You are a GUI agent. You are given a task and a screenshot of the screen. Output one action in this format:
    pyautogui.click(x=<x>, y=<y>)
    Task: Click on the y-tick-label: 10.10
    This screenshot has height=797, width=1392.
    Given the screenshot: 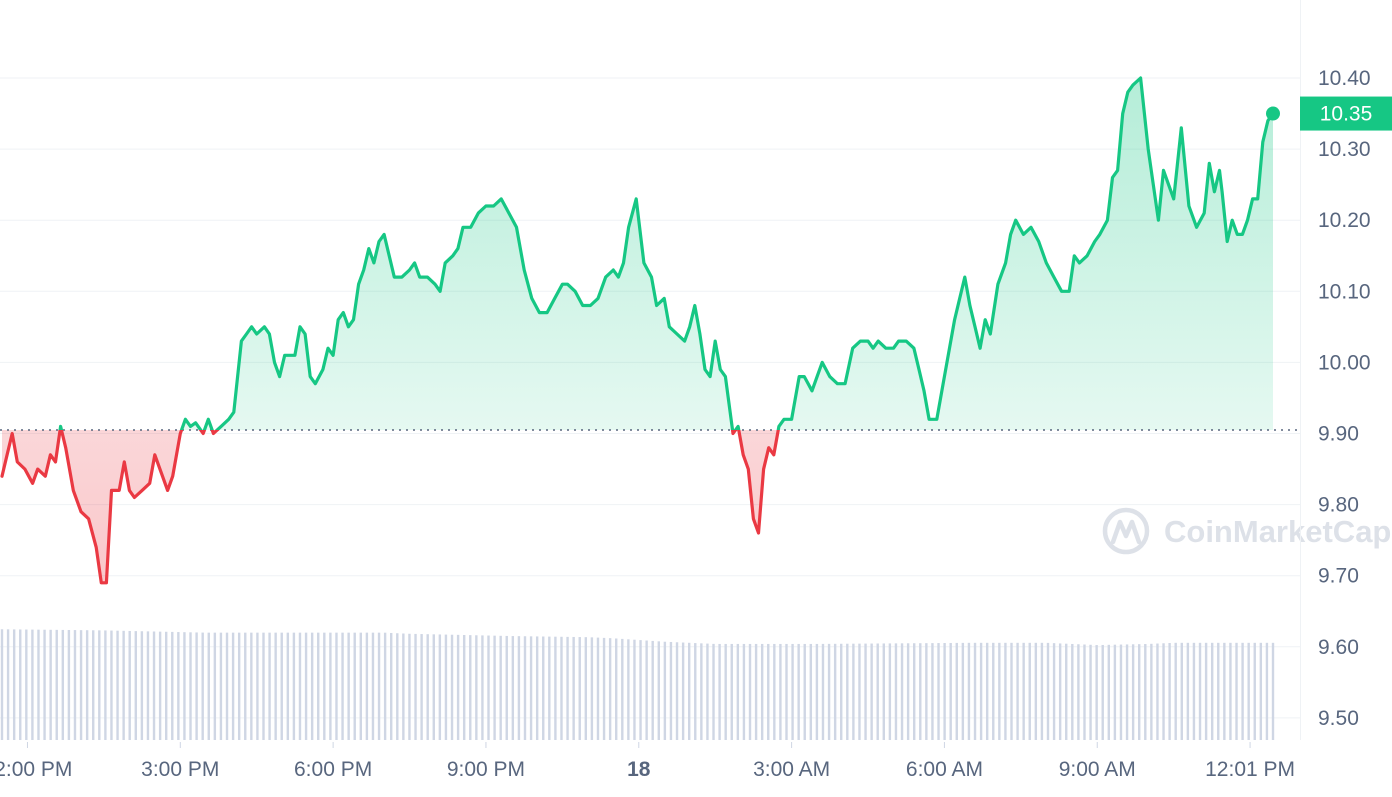 What is the action you would take?
    pyautogui.click(x=1344, y=291)
    